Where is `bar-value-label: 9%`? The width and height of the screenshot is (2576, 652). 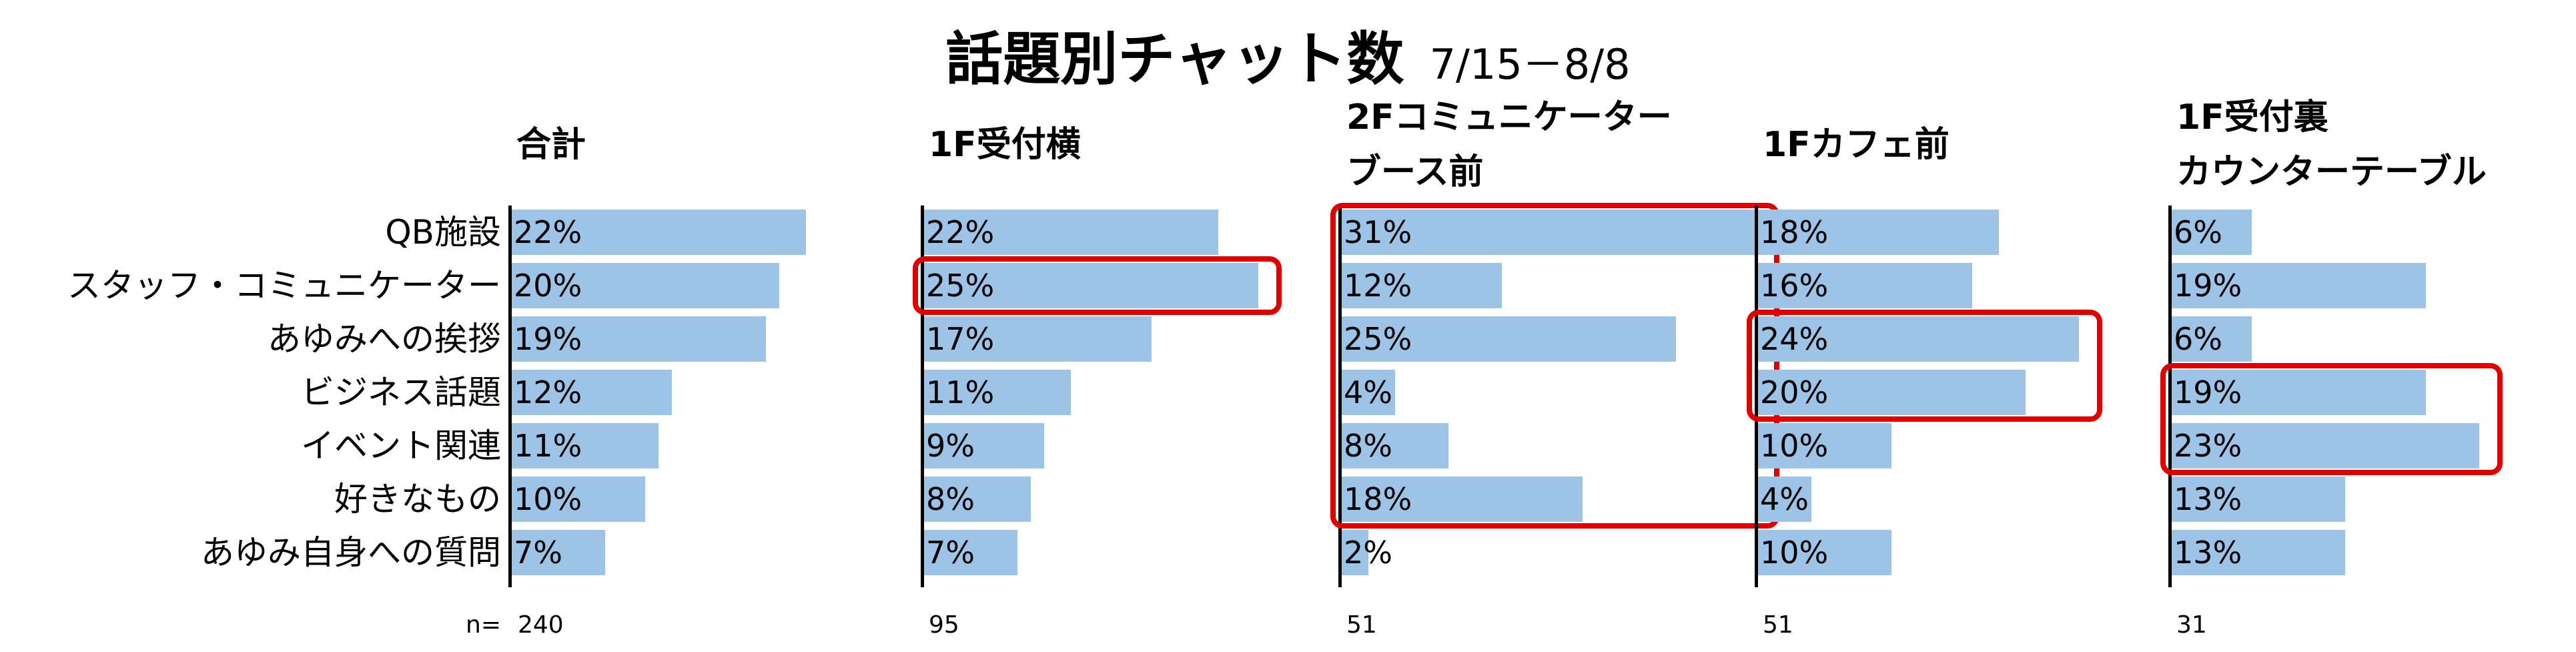
bar-value-label: 9% is located at coordinates (950, 446).